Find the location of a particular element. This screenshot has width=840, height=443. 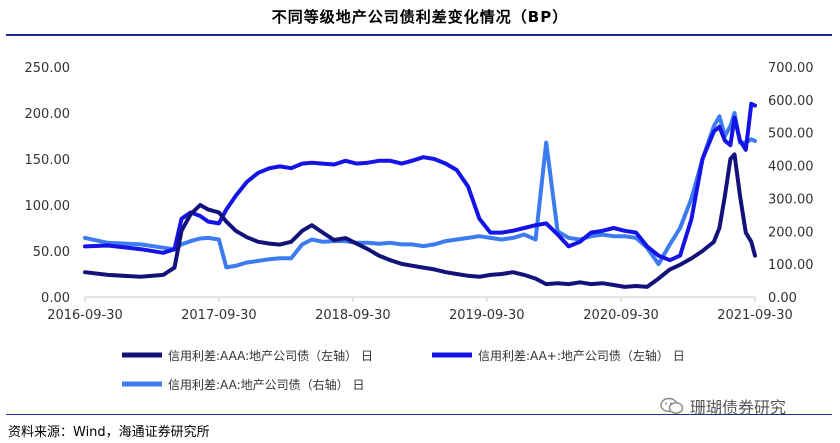

x-tick-label: 2016-09-30 is located at coordinates (85, 315).